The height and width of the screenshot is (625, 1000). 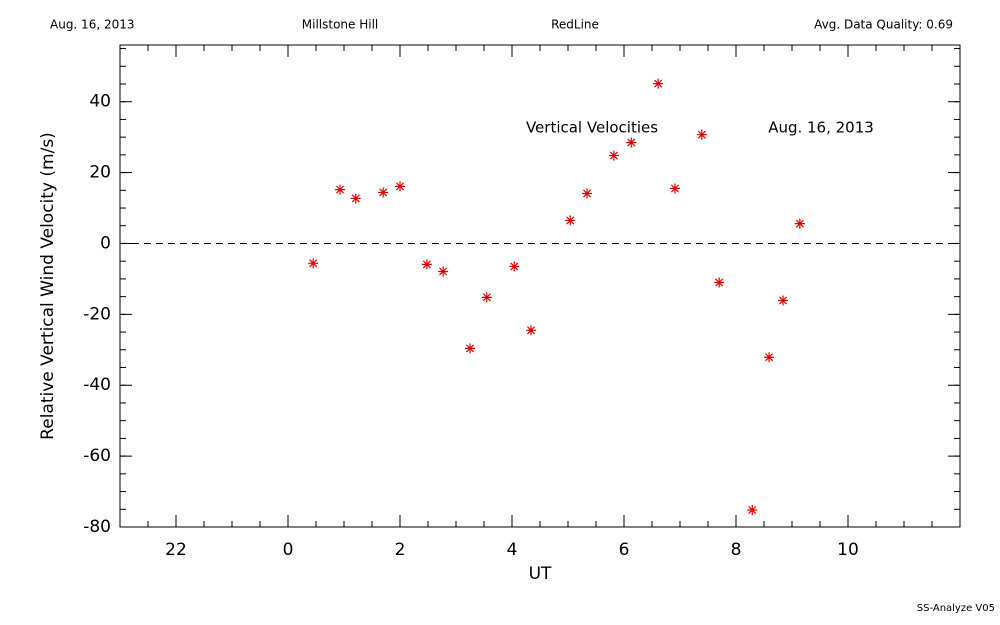 What do you see at coordinates (848, 550) in the screenshot?
I see `x-tick-label: 10` at bounding box center [848, 550].